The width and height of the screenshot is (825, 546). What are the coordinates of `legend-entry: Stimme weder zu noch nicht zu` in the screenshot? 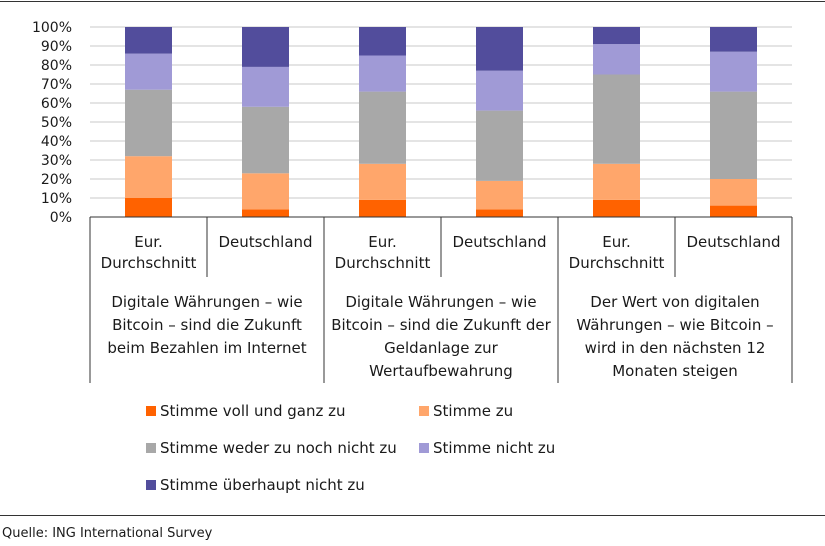 It's located at (278, 448).